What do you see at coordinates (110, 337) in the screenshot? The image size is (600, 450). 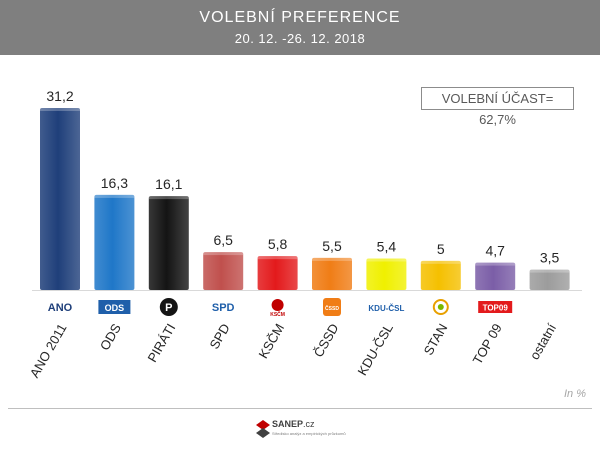 I see `category-label: ODS` at bounding box center [110, 337].